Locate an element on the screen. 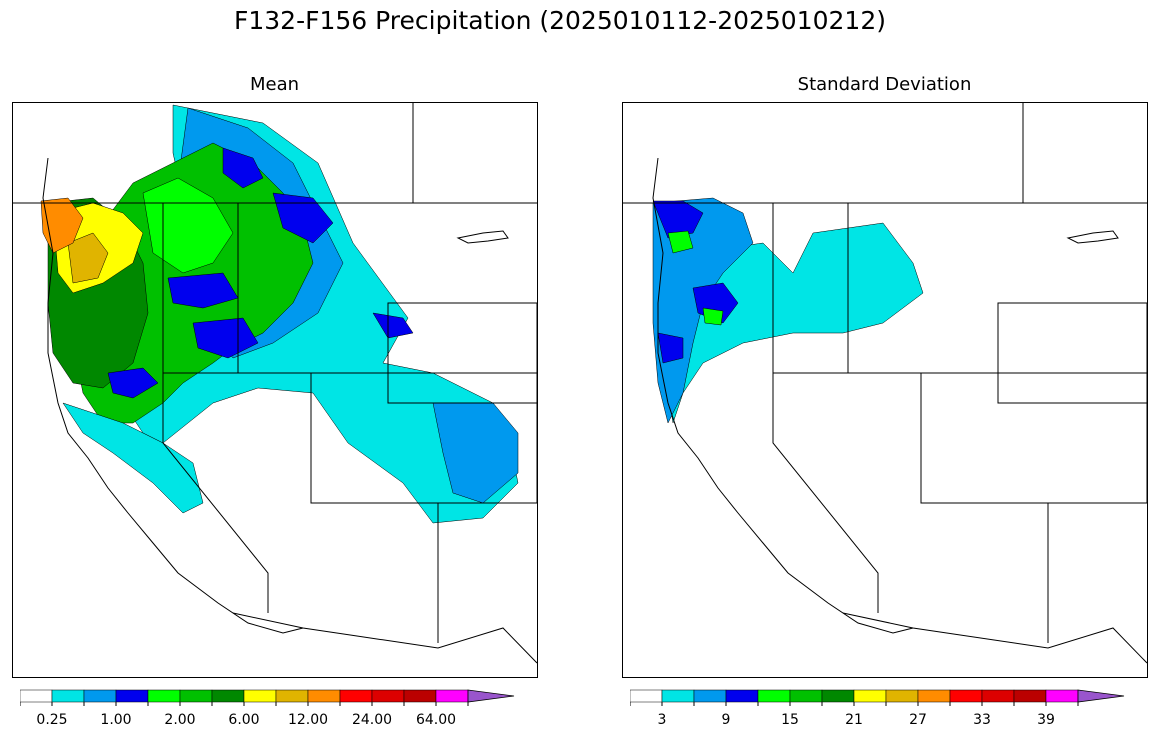 Image resolution: width=1159 pixels, height=741 pixels. colorbar-tick-label: 27 is located at coordinates (918, 720).